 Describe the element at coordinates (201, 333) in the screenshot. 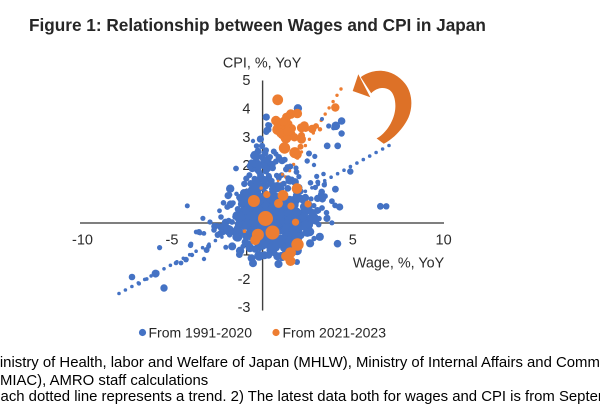

I see `svg-text: From 1991-2020` at that location.